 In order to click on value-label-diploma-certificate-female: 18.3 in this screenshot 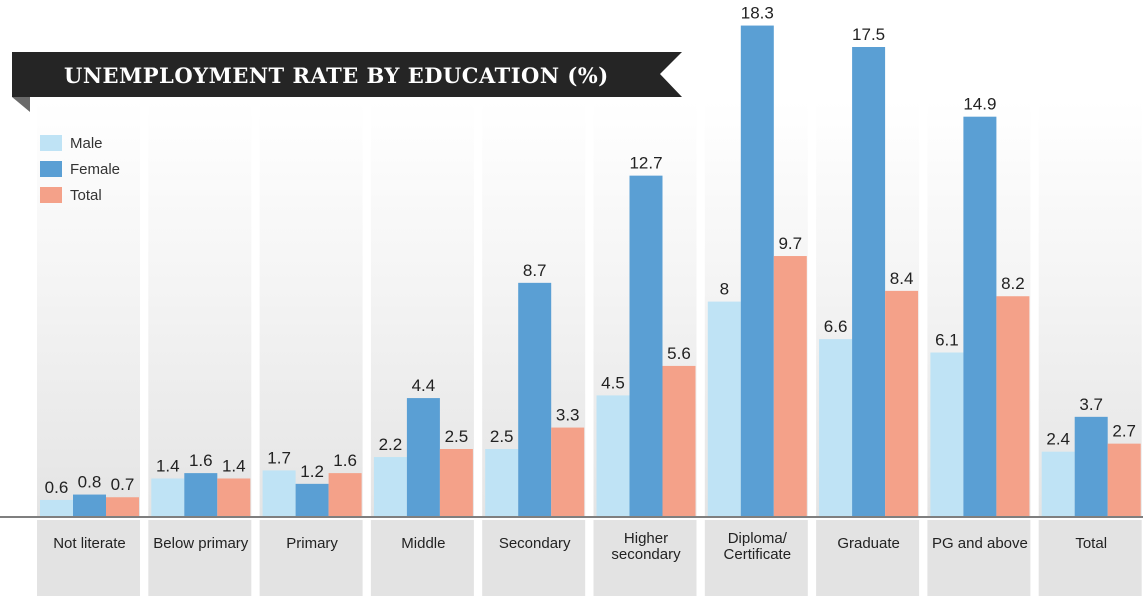, I will do `click(757, 13)`.